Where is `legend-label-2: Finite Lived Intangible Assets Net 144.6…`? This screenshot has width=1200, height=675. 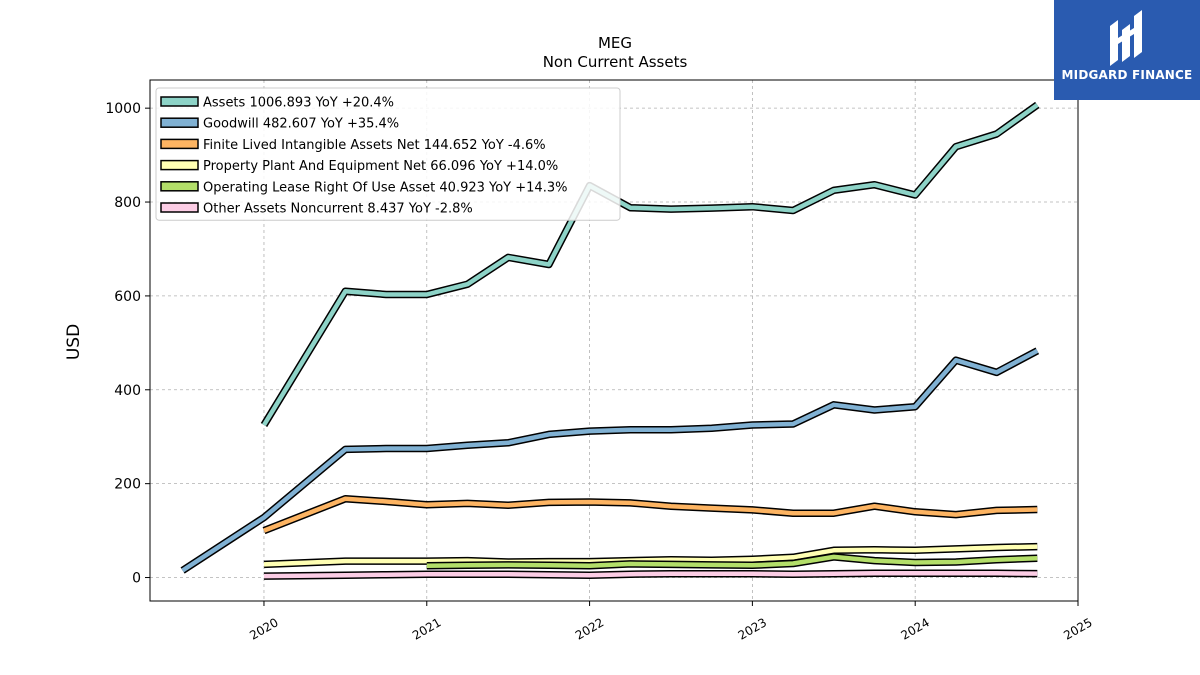 legend-label-2: Finite Lived Intangible Assets Net 144.6… is located at coordinates (374, 145).